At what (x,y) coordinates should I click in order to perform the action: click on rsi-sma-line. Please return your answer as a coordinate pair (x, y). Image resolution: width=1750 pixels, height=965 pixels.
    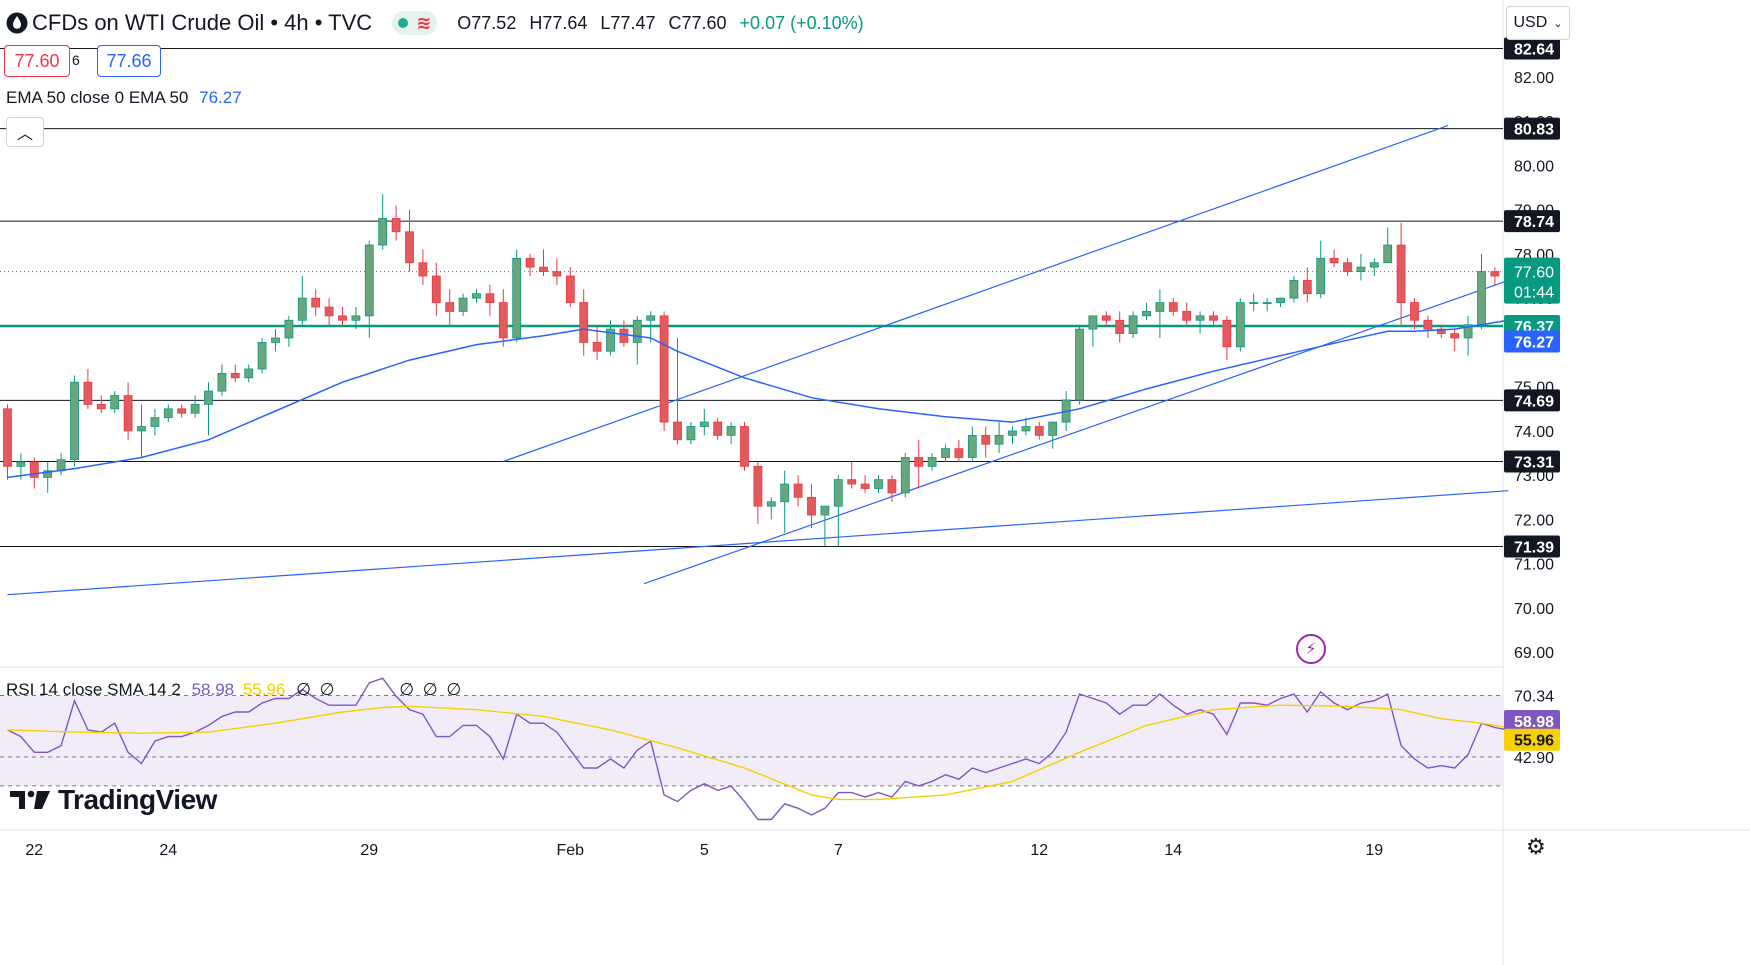
    Looking at the image, I should click on (758, 752).